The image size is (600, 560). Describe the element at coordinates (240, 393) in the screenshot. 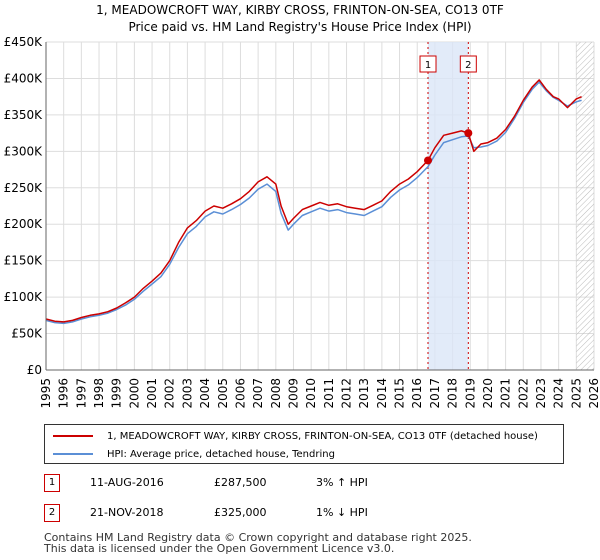

I see `x-tick-label: 2006` at that location.